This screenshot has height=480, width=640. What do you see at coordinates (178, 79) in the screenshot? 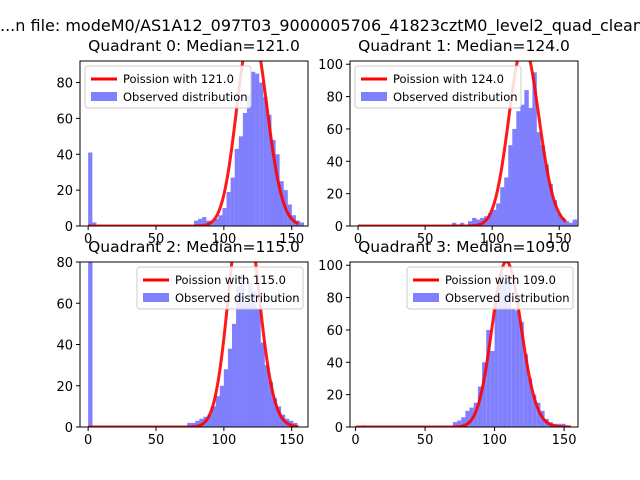
I see `legend-label-poisson: Poission with 121.0` at bounding box center [178, 79].